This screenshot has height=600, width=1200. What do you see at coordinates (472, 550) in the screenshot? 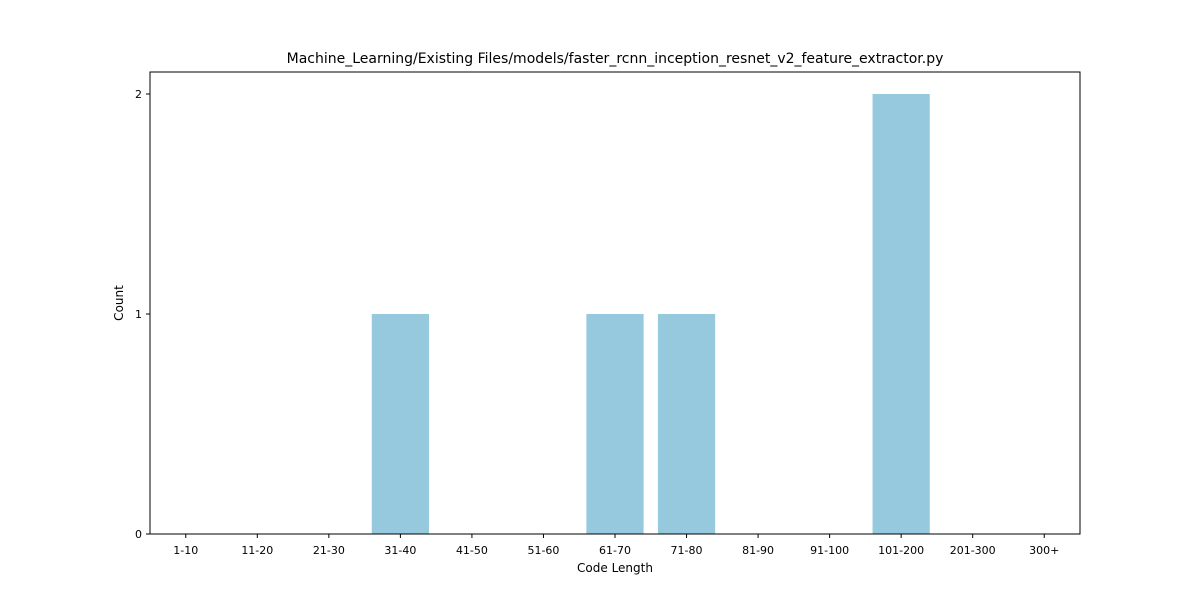
I see `x-tick-label: 41-50` at bounding box center [472, 550].